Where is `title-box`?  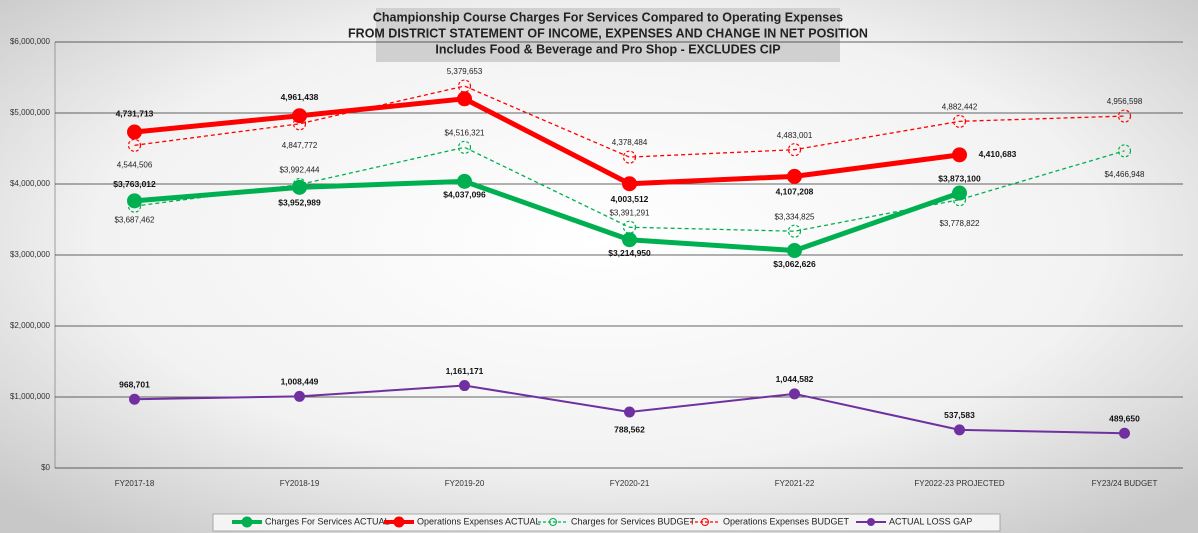
title-box is located at coordinates (608, 35).